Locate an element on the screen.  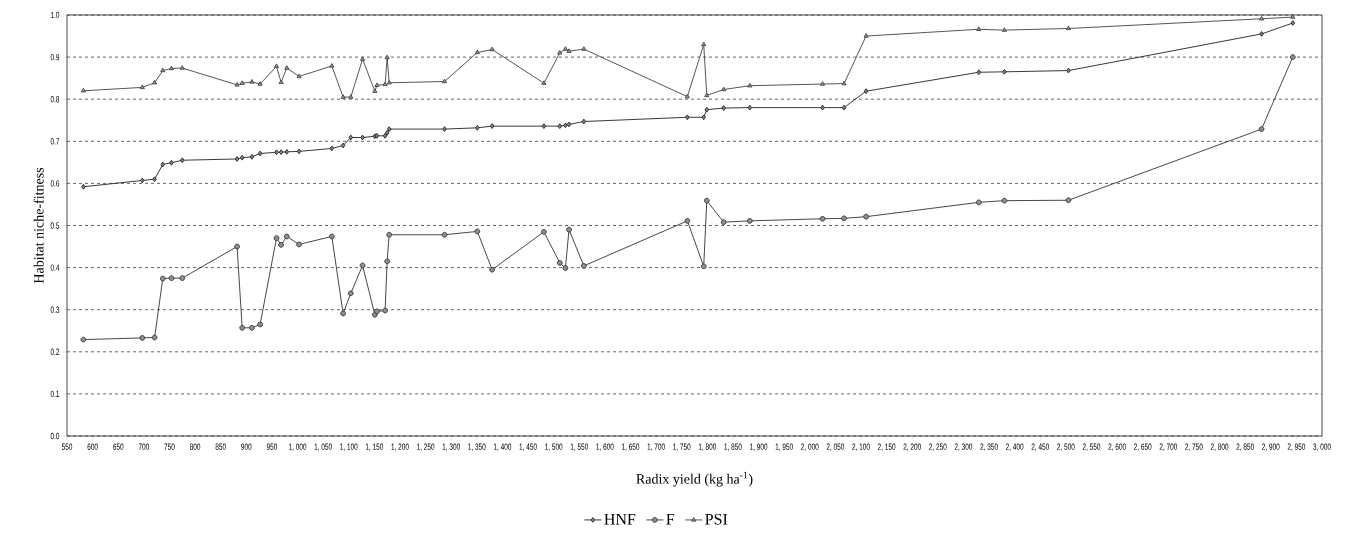
legend-label: F is located at coordinates (670, 519).